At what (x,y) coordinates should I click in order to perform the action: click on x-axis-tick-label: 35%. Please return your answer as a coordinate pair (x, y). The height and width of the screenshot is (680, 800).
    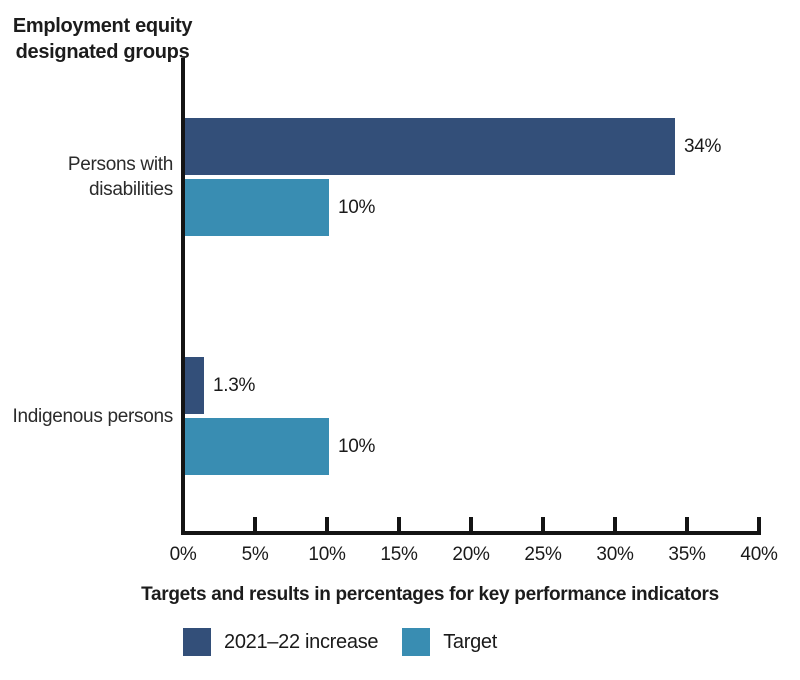
    Looking at the image, I should click on (687, 554).